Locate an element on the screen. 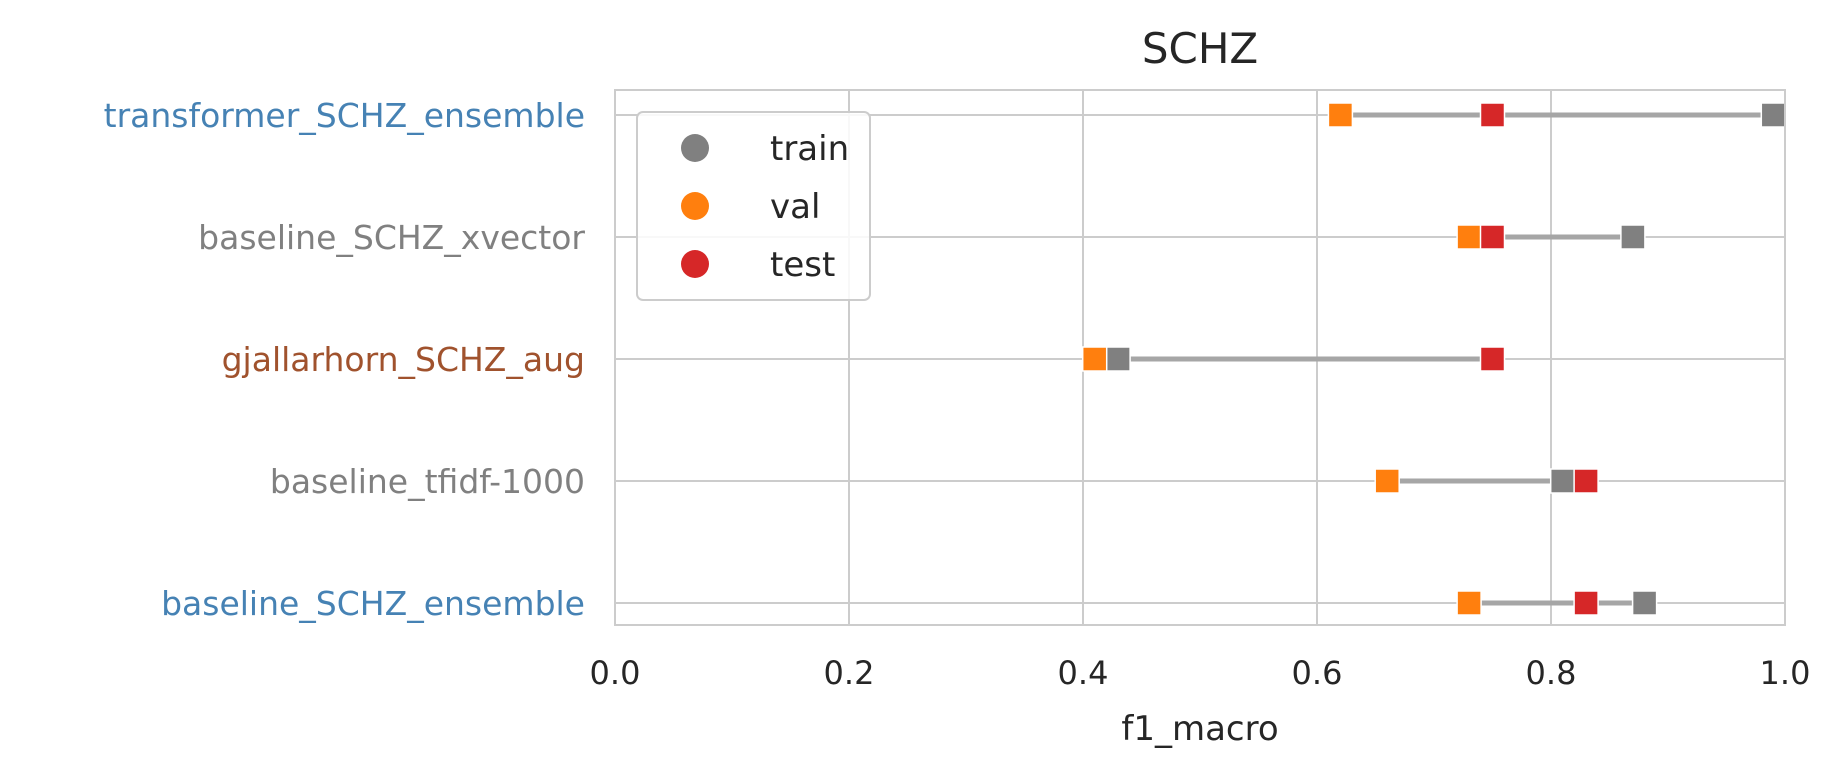 The width and height of the screenshot is (1833, 774). legend-marker-val is located at coordinates (695, 206).